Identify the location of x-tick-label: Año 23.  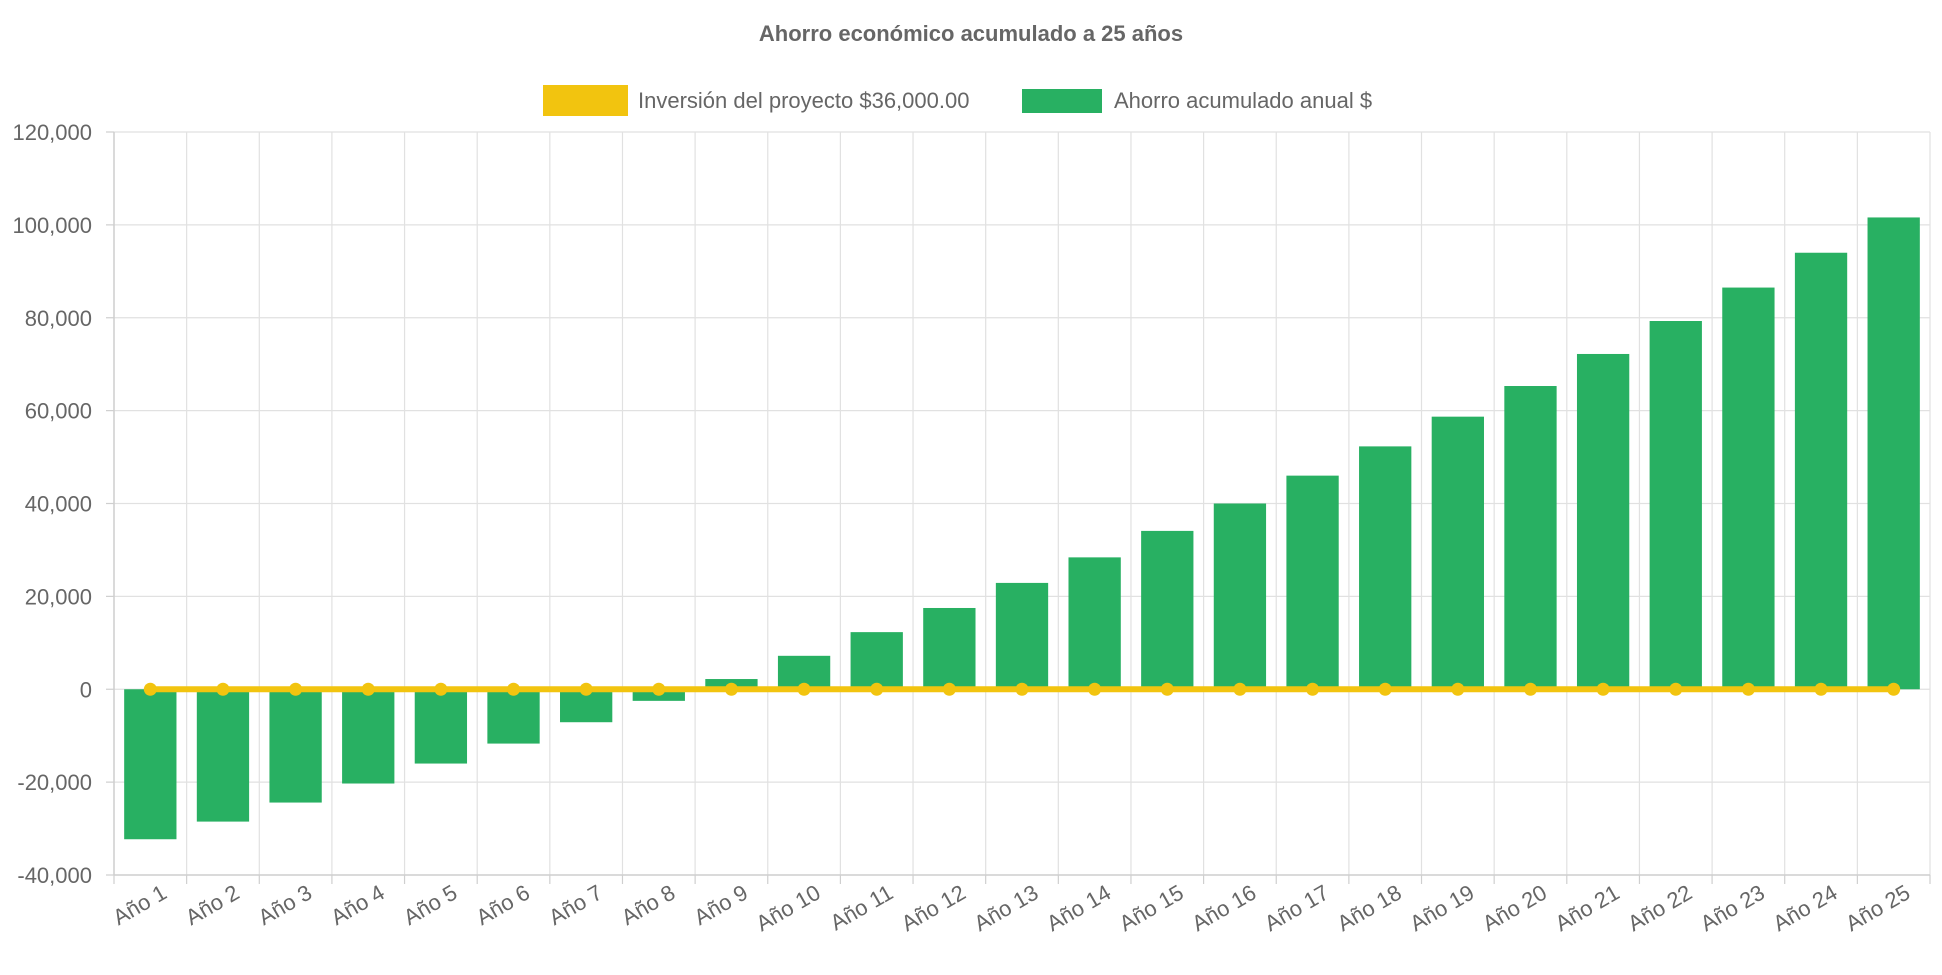
(1732, 908).